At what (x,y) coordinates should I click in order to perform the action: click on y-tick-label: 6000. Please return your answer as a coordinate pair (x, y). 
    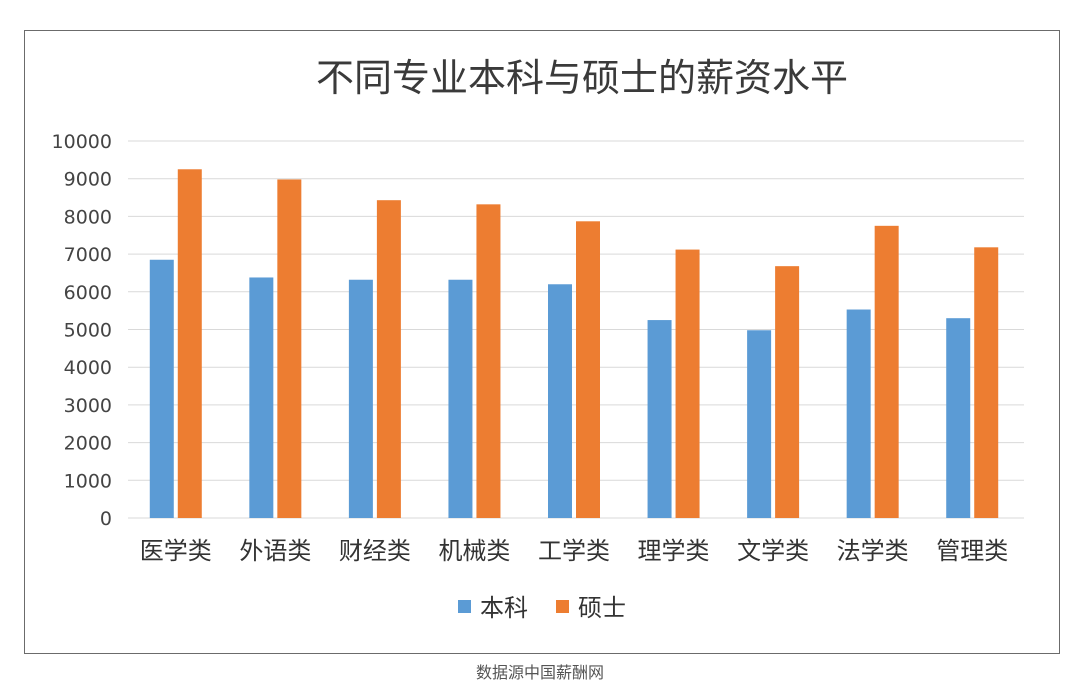
    Looking at the image, I should click on (88, 293).